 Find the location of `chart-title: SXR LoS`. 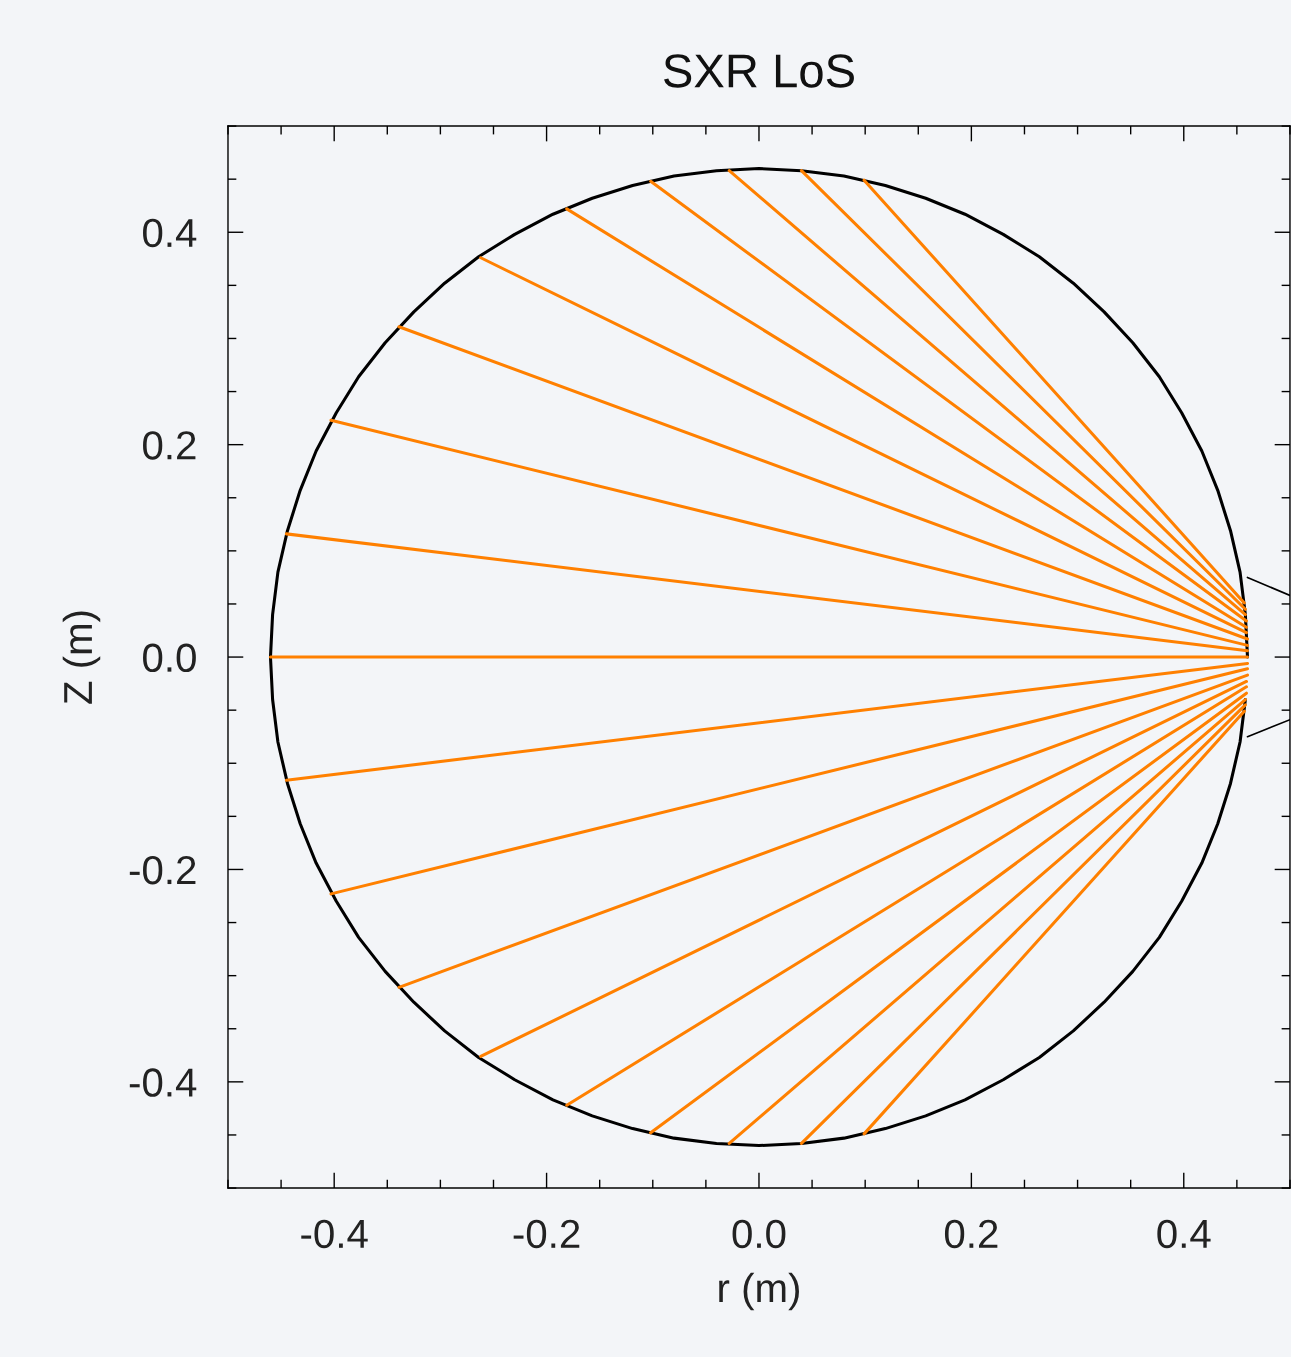

chart-title: SXR LoS is located at coordinates (759, 71).